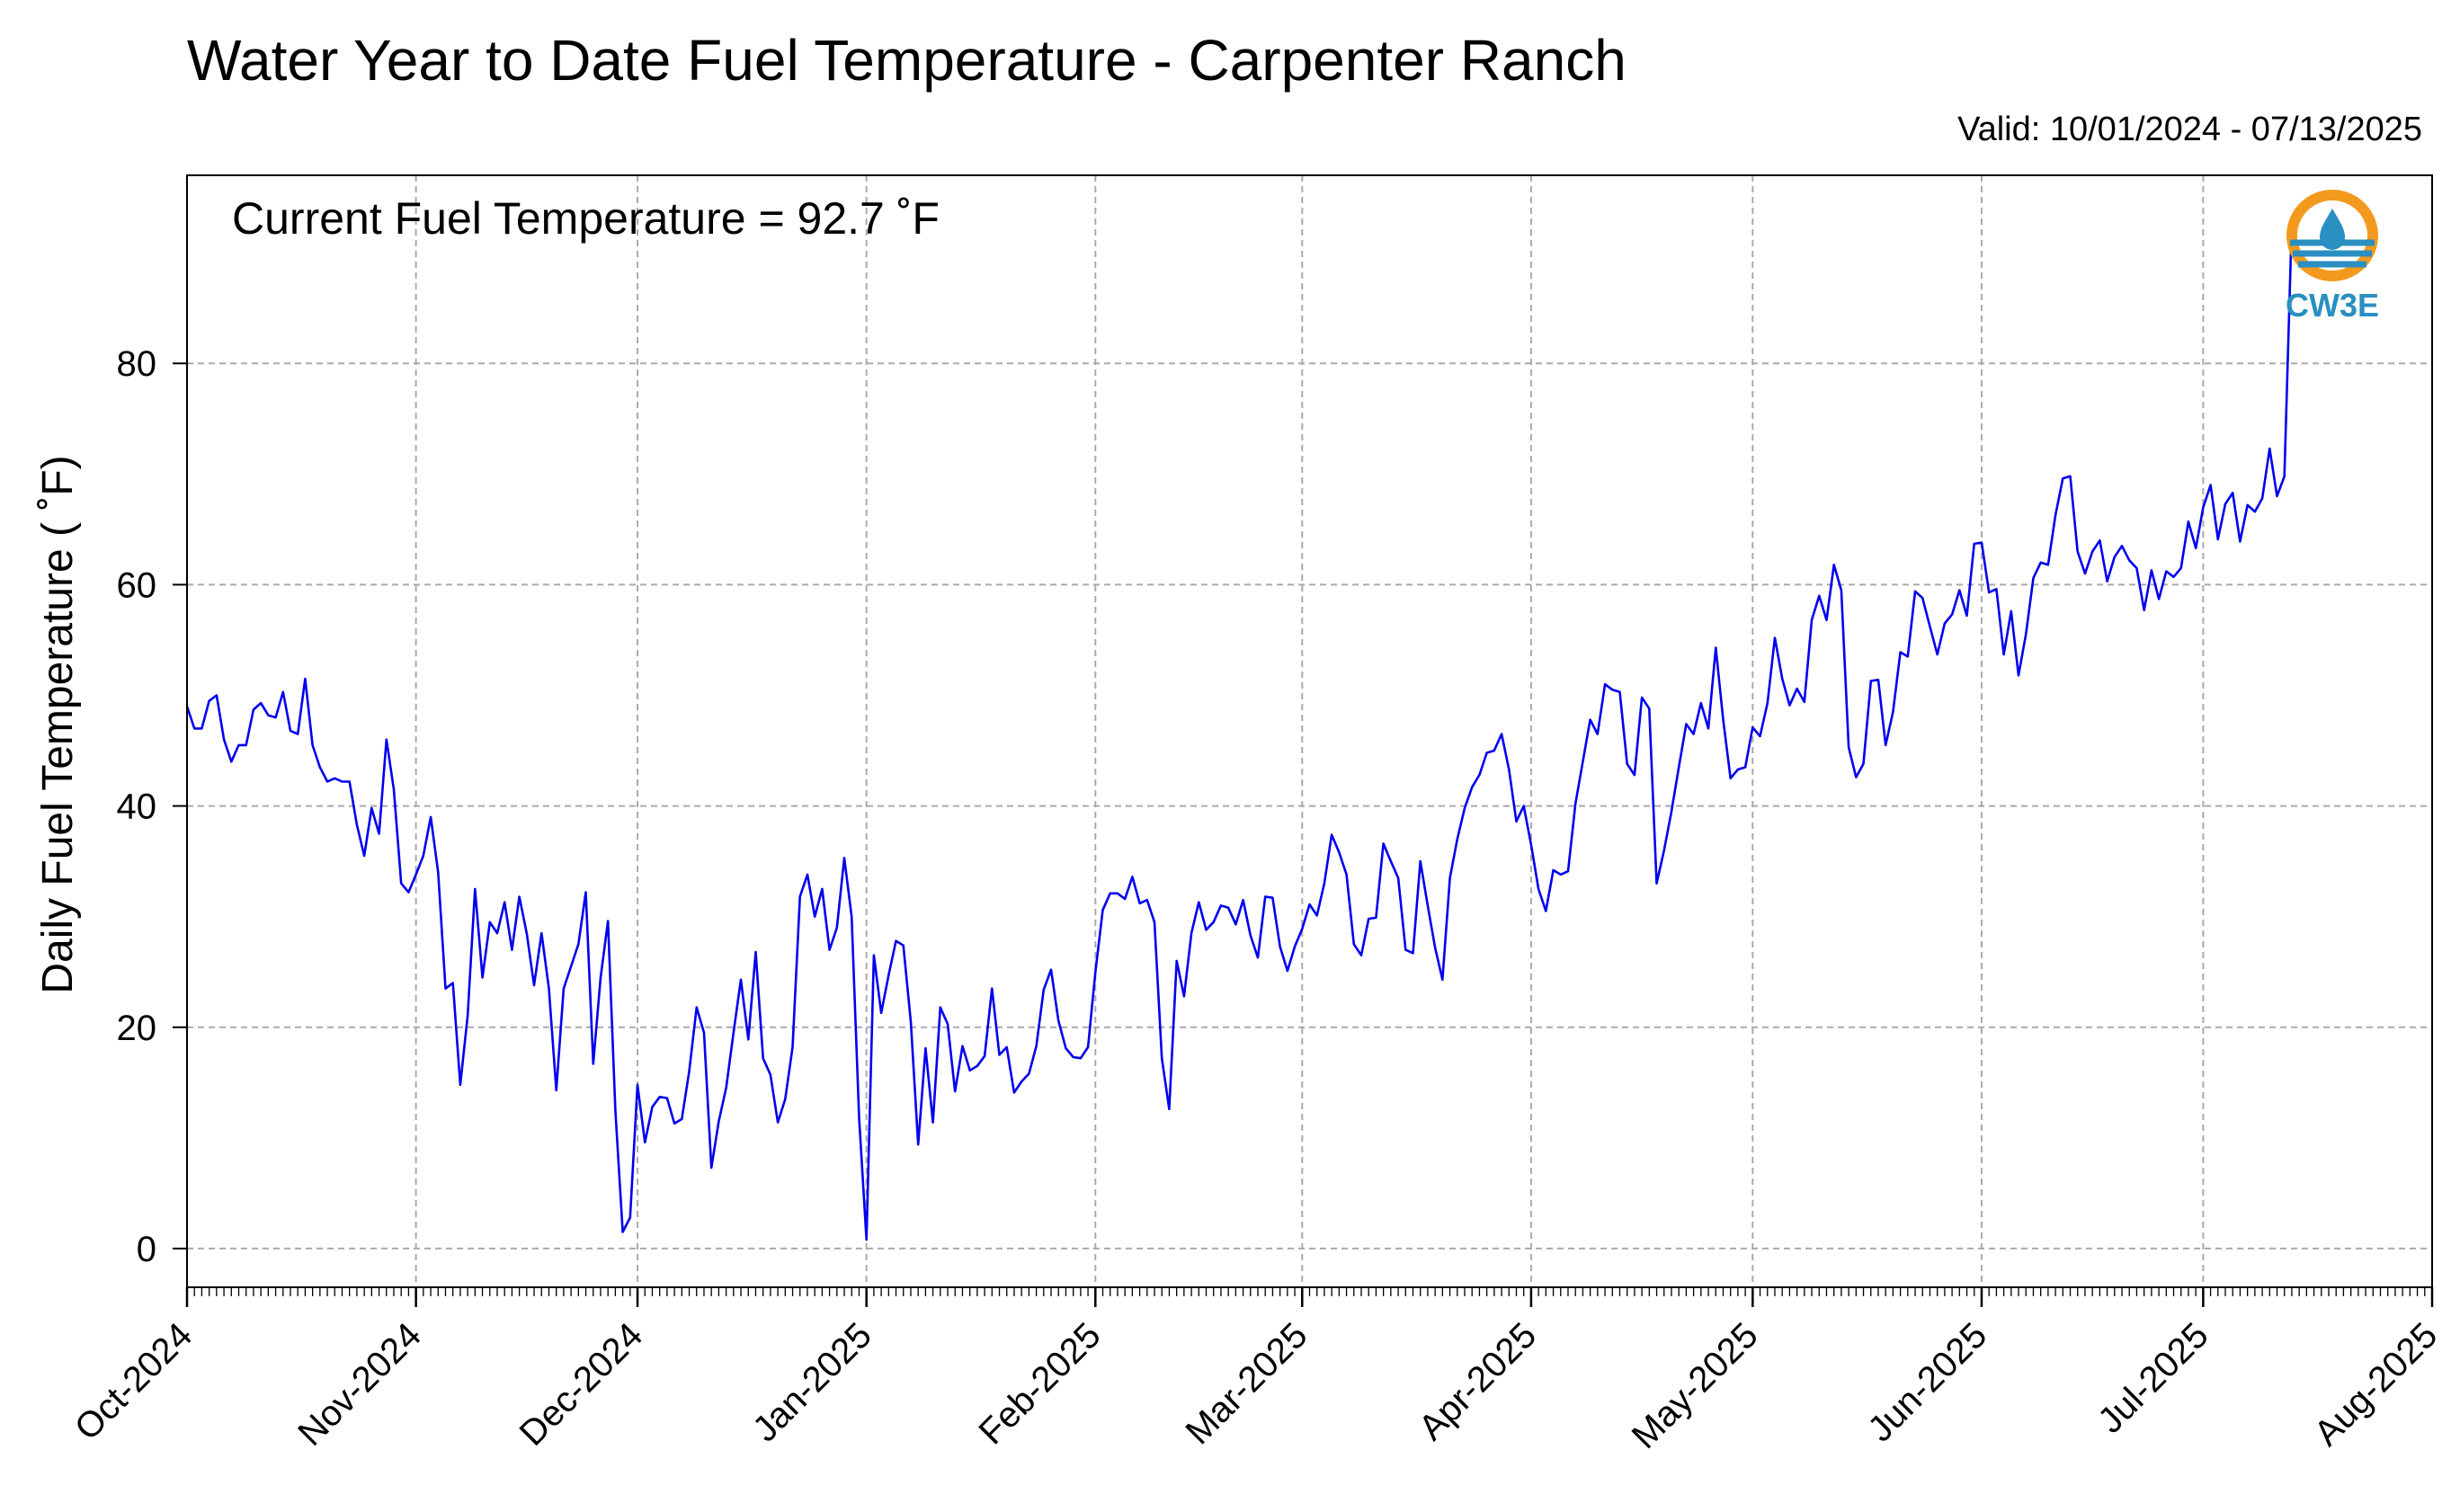  Describe the element at coordinates (1246, 1383) in the screenshot. I see `x-tick-label: Mar-2025` at that location.